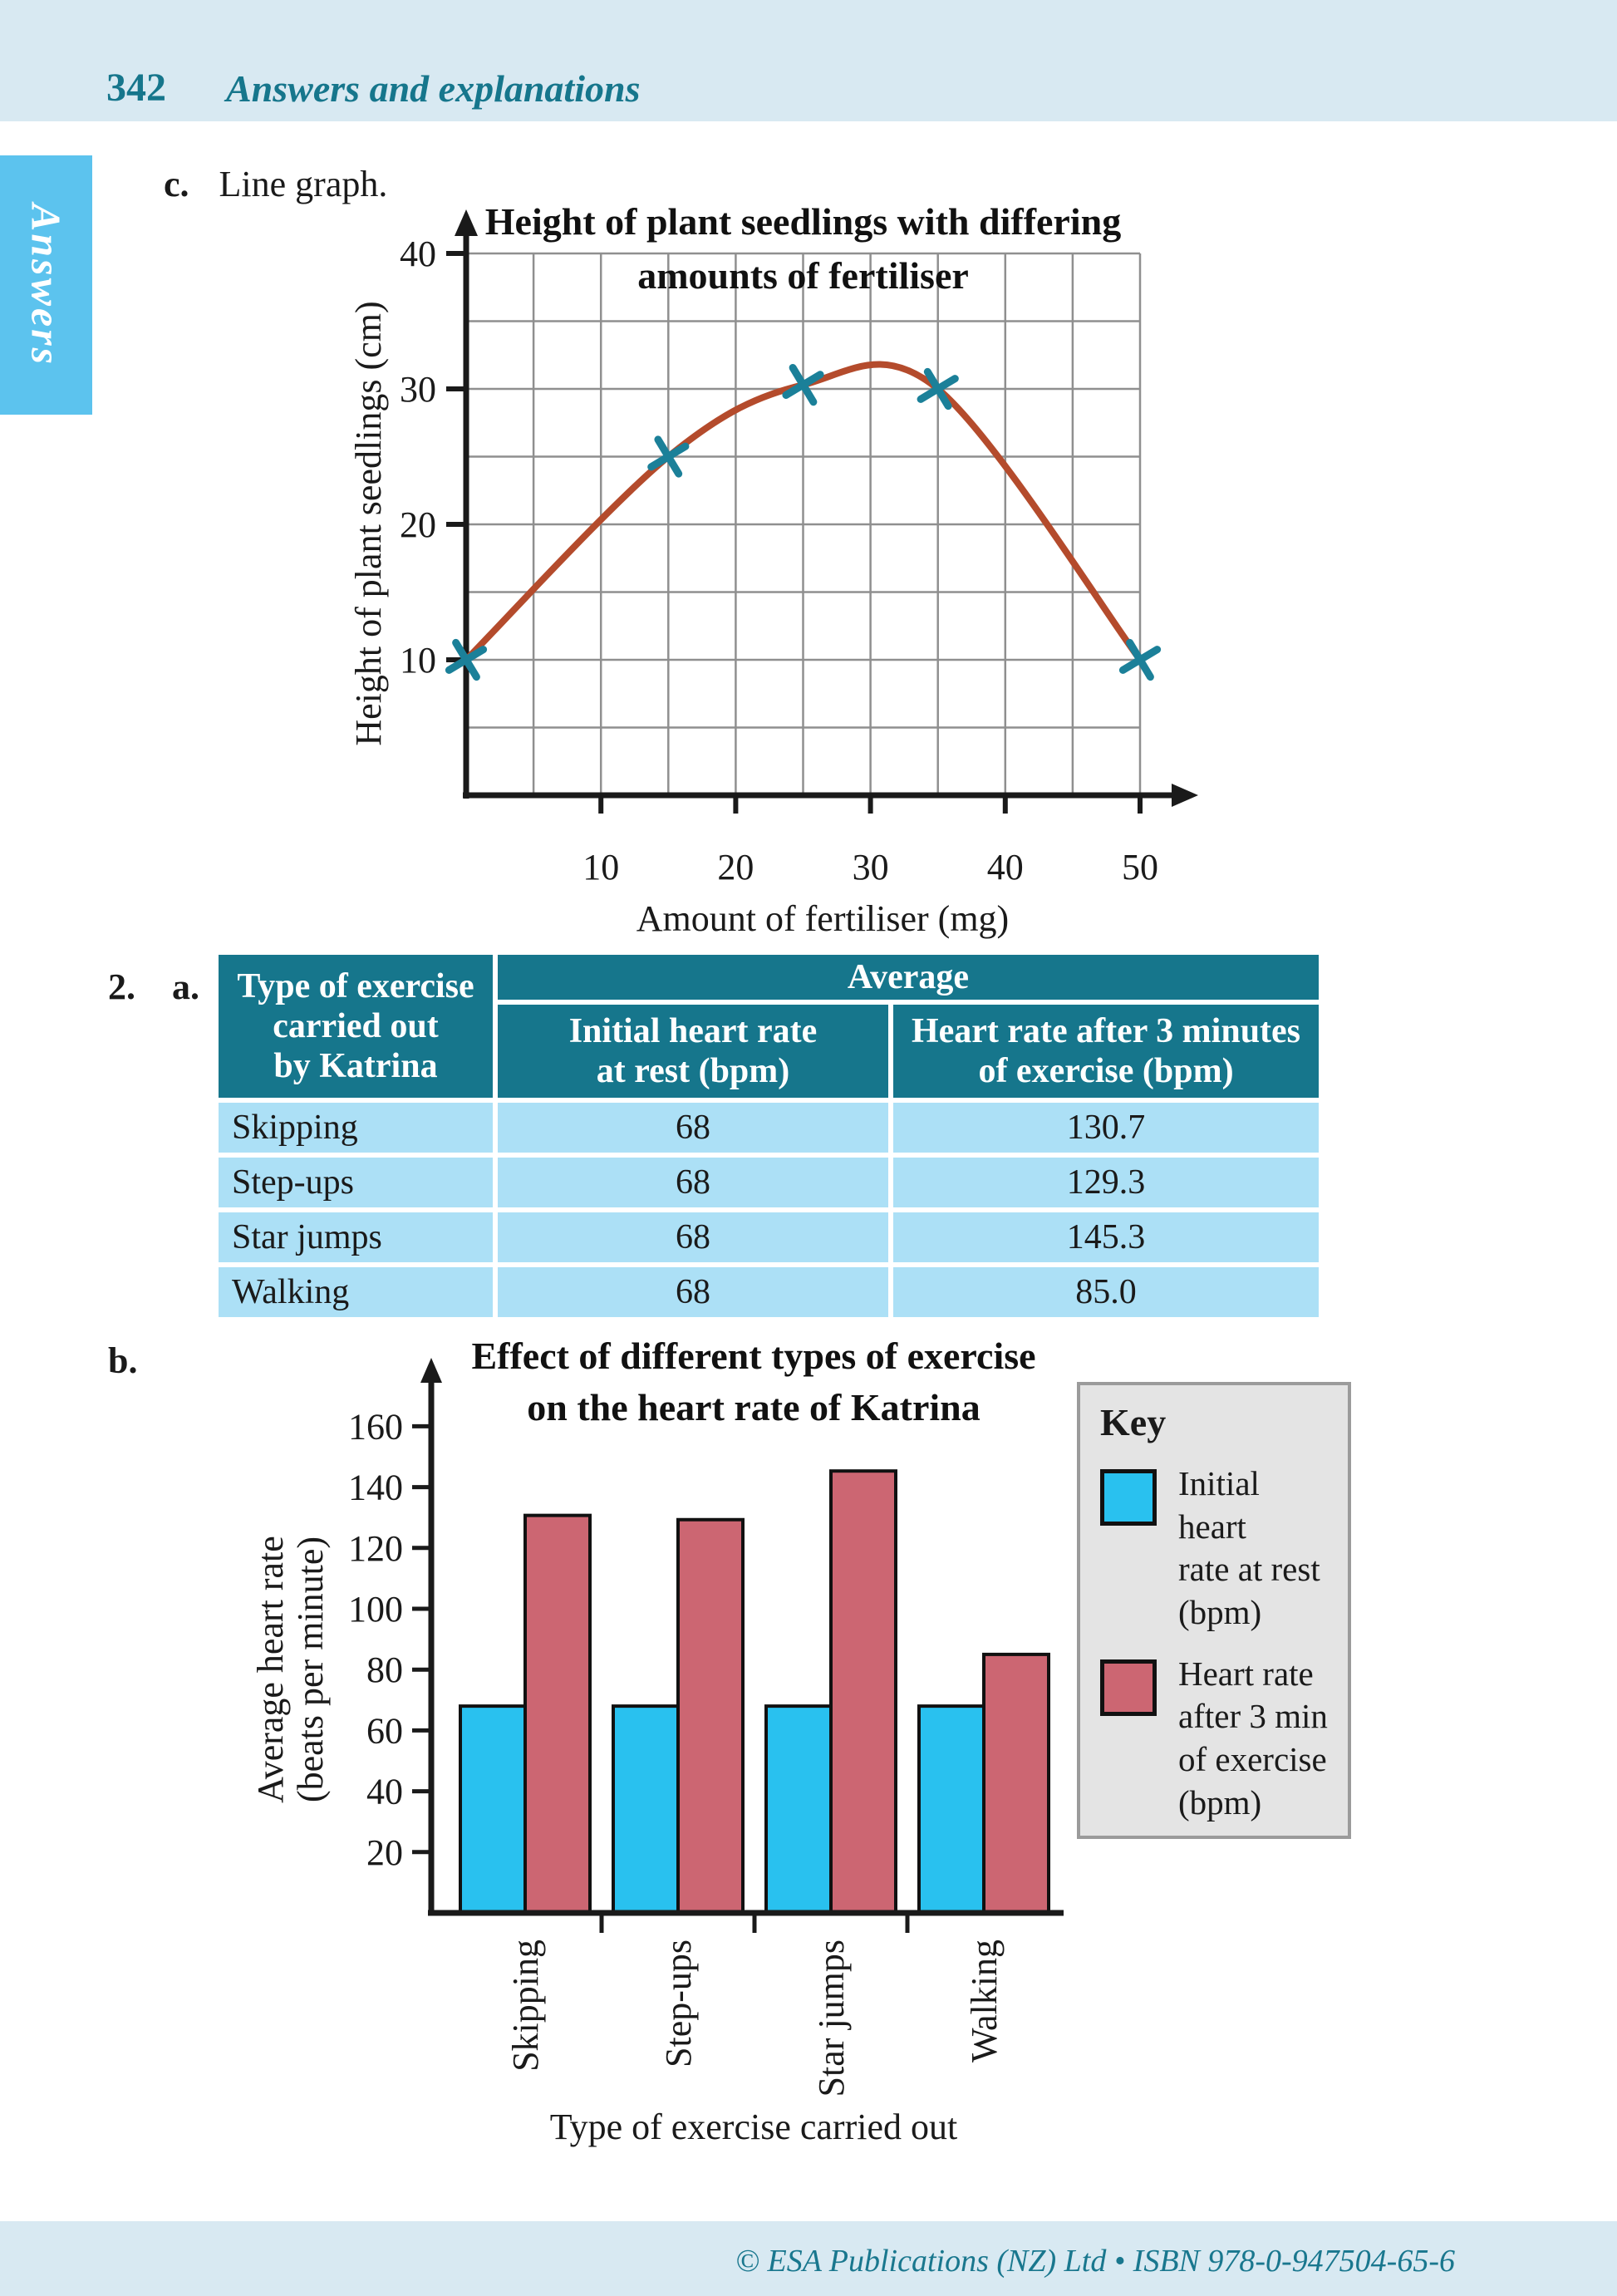  I want to click on footer-band, so click(809, 2258).